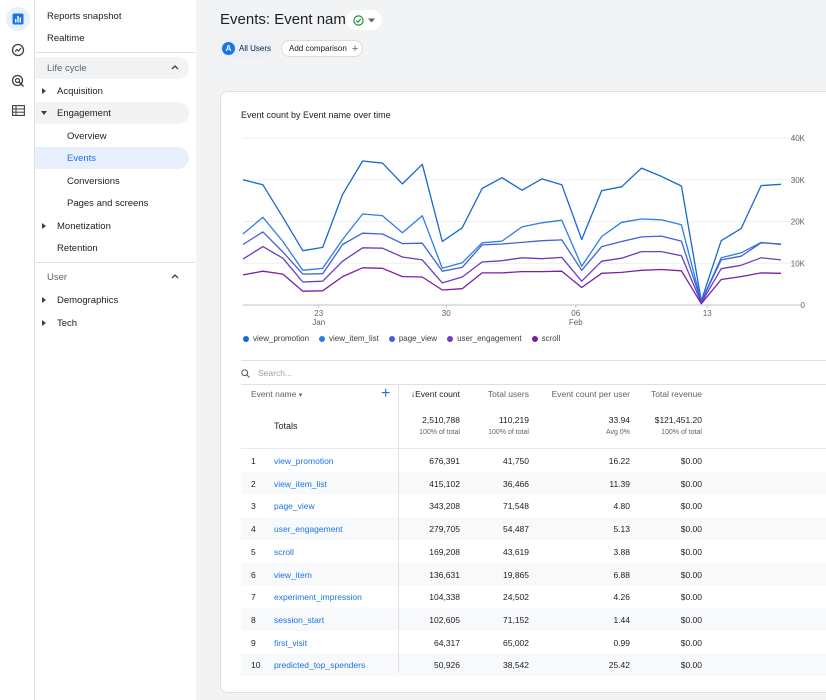 The height and width of the screenshot is (700, 826). What do you see at coordinates (364, 20) in the screenshot?
I see `report-status-chip` at bounding box center [364, 20].